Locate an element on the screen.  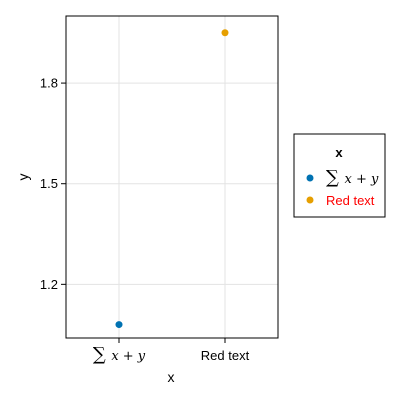
y-axis-ticks: 1.2 1.5 1.8 is located at coordinates (53, 184).